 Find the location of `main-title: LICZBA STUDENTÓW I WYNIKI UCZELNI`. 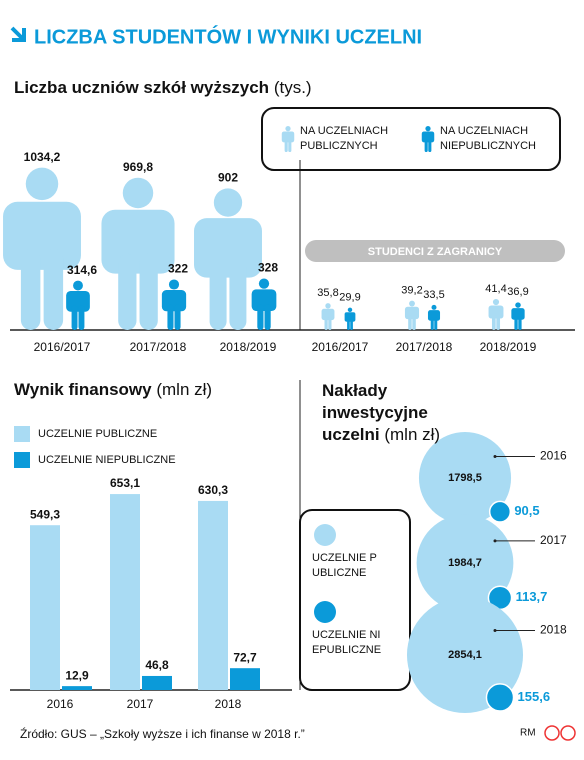

main-title: LICZBA STUDENTÓW I WYNIKI UCZELNI is located at coordinates (228, 36).